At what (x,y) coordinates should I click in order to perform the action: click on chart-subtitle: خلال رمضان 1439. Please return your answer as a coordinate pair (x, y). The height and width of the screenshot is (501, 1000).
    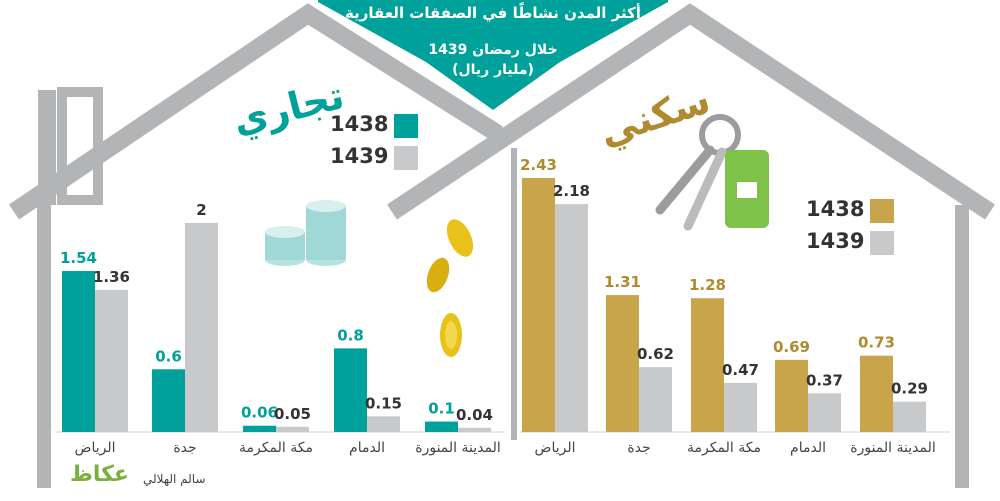
    Looking at the image, I should click on (493, 50).